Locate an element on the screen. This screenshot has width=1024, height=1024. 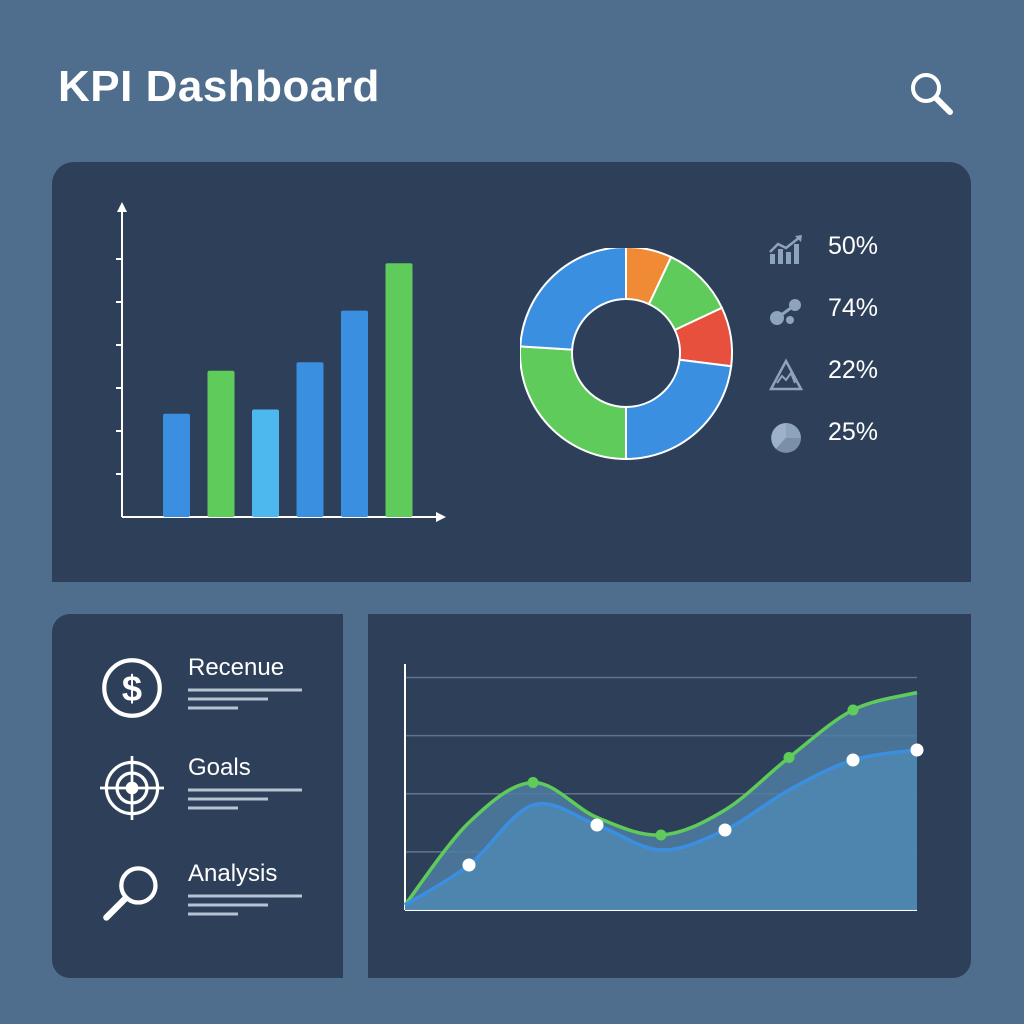
pie-segment-icon is located at coordinates (786, 439).